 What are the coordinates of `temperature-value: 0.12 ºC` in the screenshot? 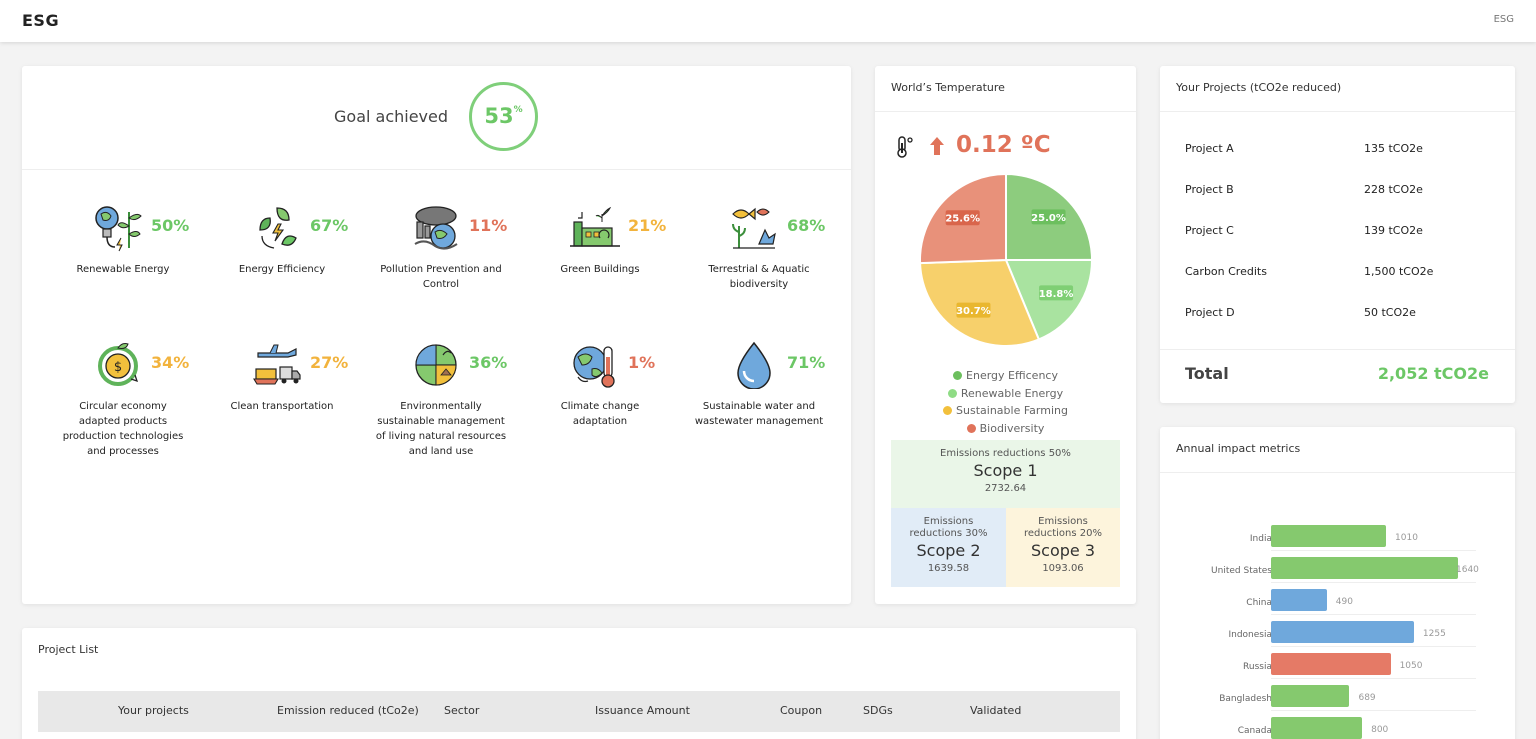 It's located at (1003, 145).